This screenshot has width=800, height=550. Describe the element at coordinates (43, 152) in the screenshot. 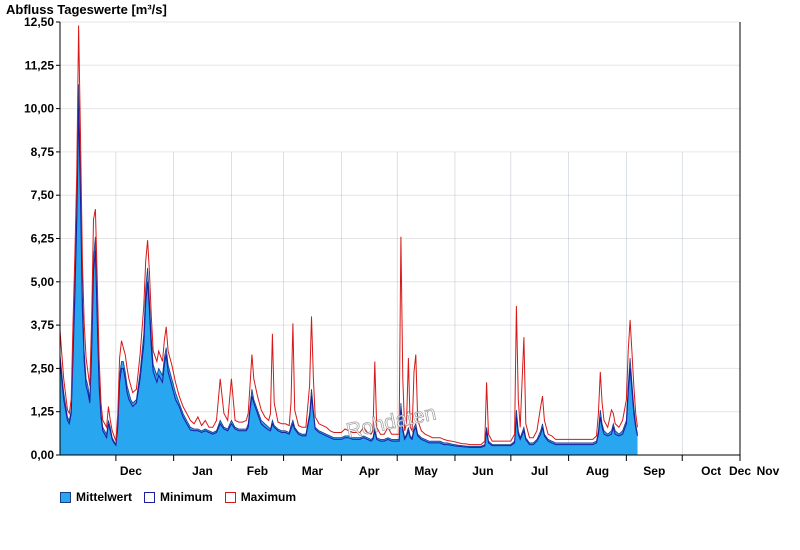

I see `y-tick-label: 8,75` at that location.